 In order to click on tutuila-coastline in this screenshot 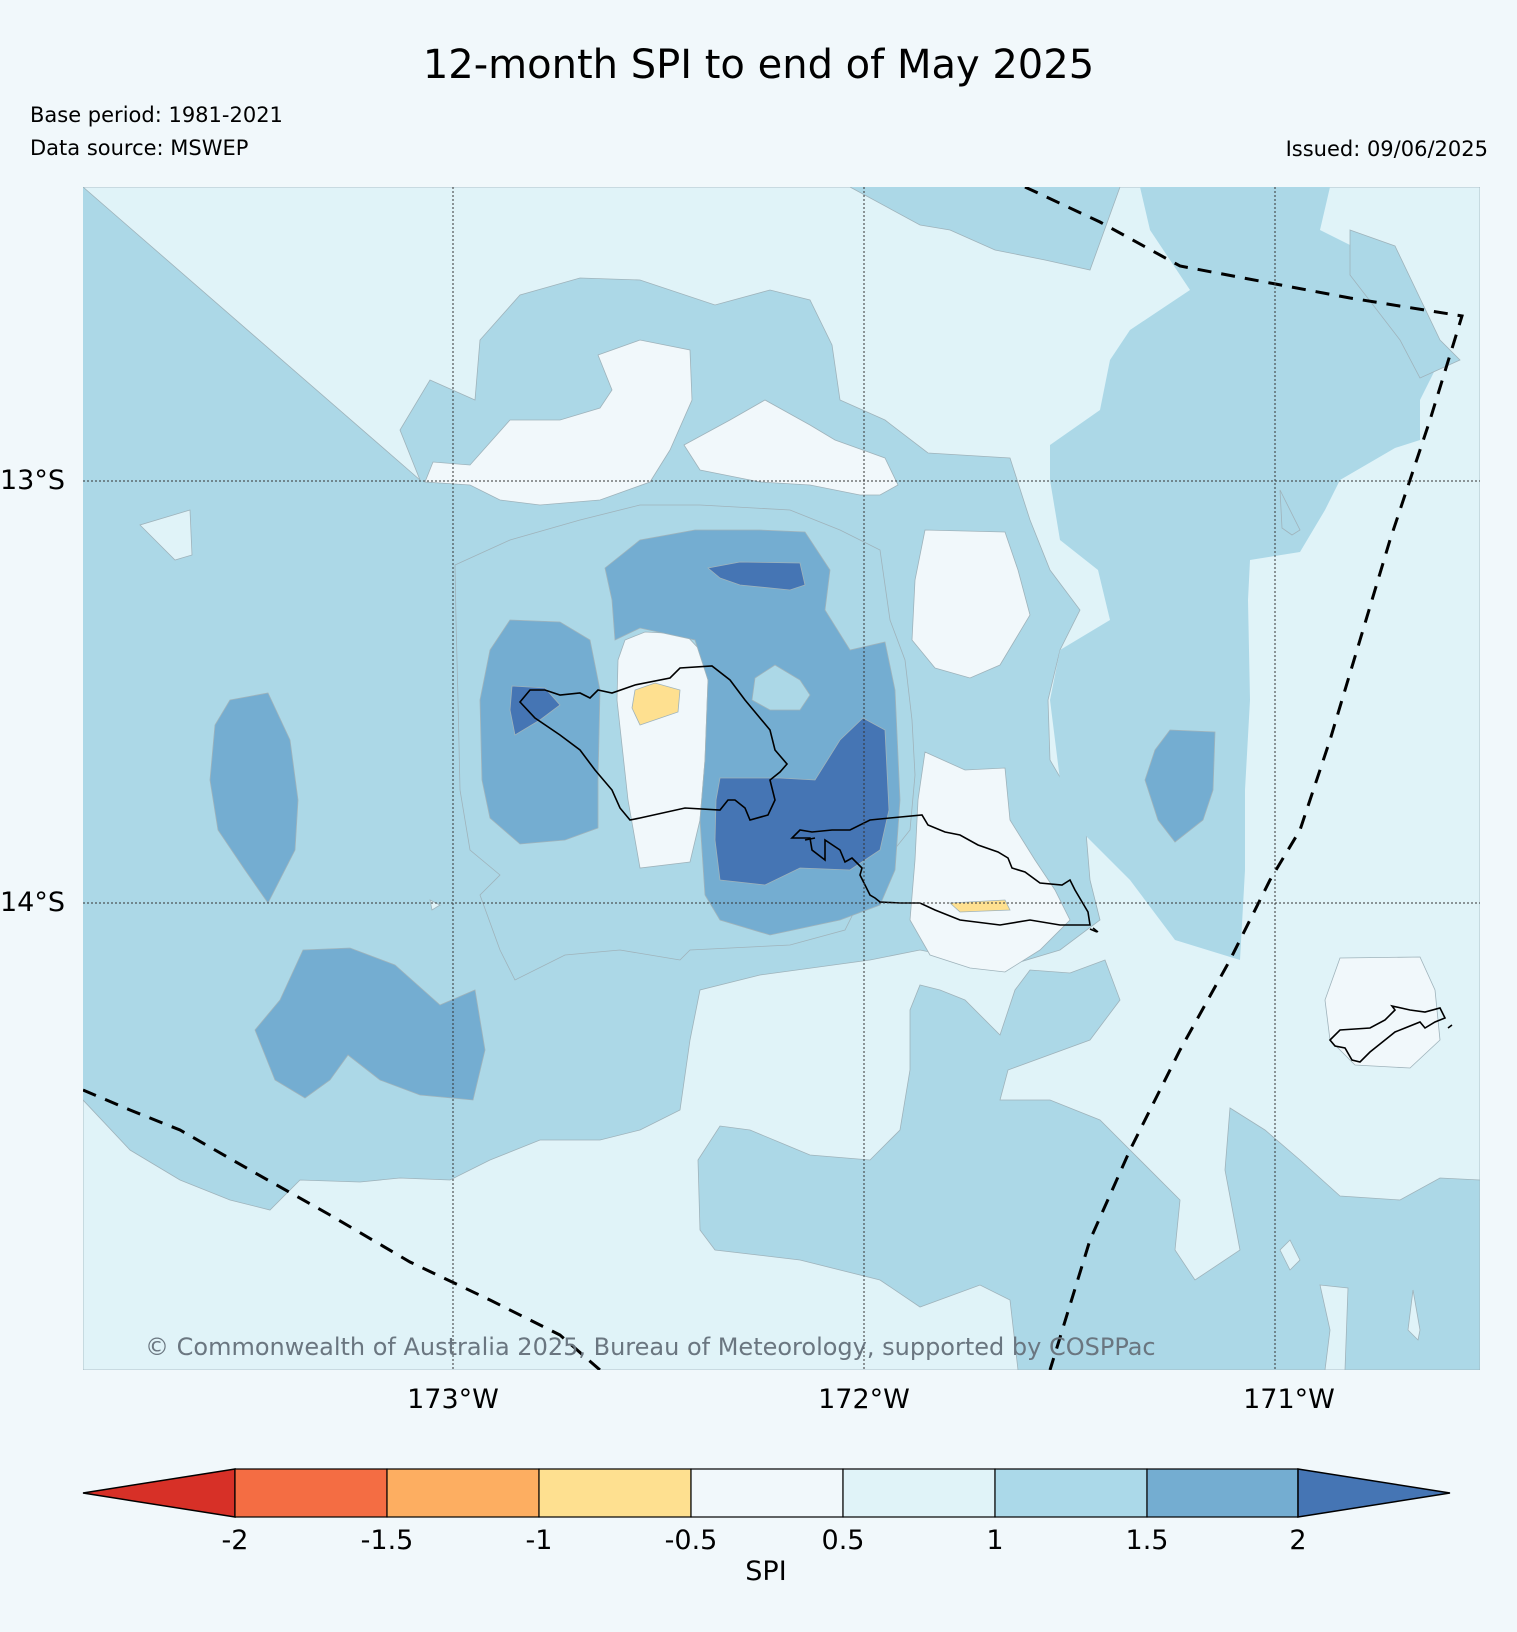, I will do `click(1387, 1033)`.